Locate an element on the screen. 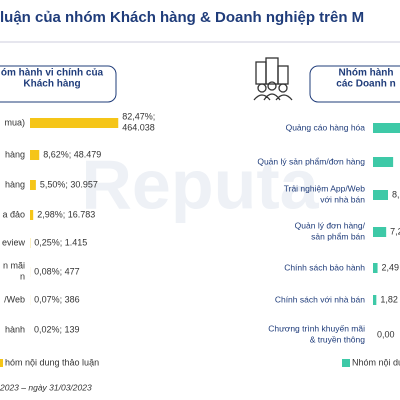  value-label: 2,98%; 16.783 is located at coordinates (66, 214).